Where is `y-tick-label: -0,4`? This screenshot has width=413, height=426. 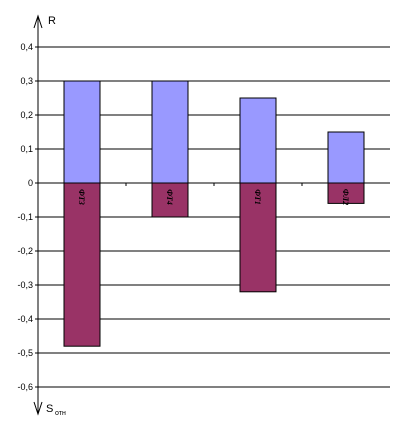
y-tick-label: -0,4 is located at coordinates (25, 319).